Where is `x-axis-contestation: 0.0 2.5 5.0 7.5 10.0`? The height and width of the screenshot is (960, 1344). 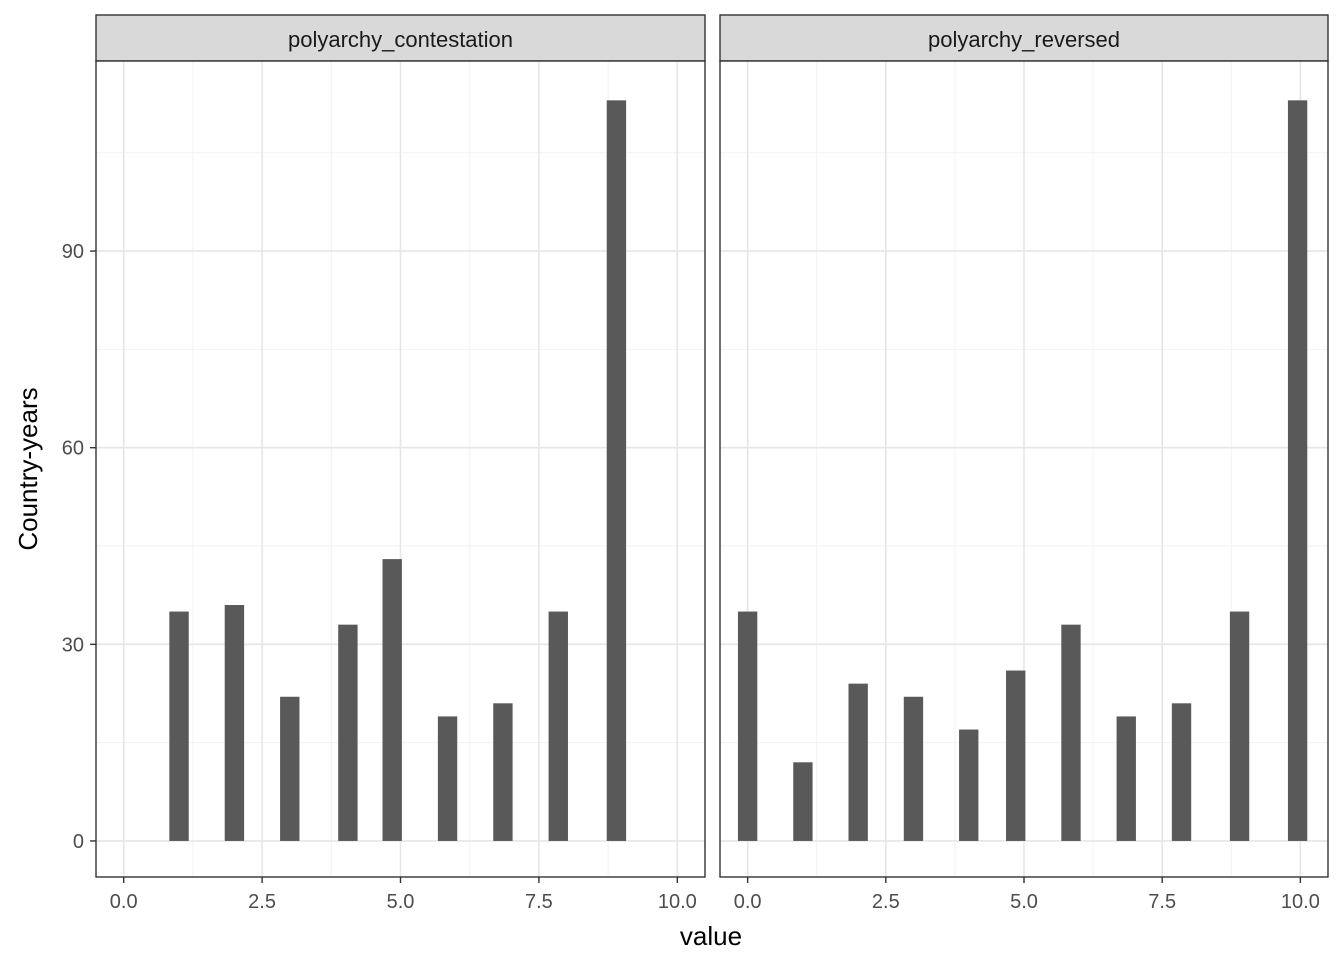 x-axis-contestation: 0.0 2.5 5.0 7.5 10.0 is located at coordinates (403, 895).